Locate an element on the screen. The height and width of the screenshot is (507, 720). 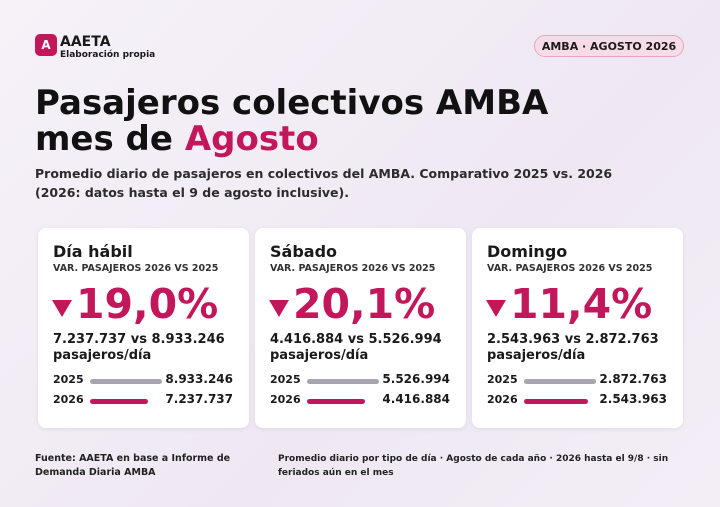
value-label: 2.543.963 is located at coordinates (633, 399).